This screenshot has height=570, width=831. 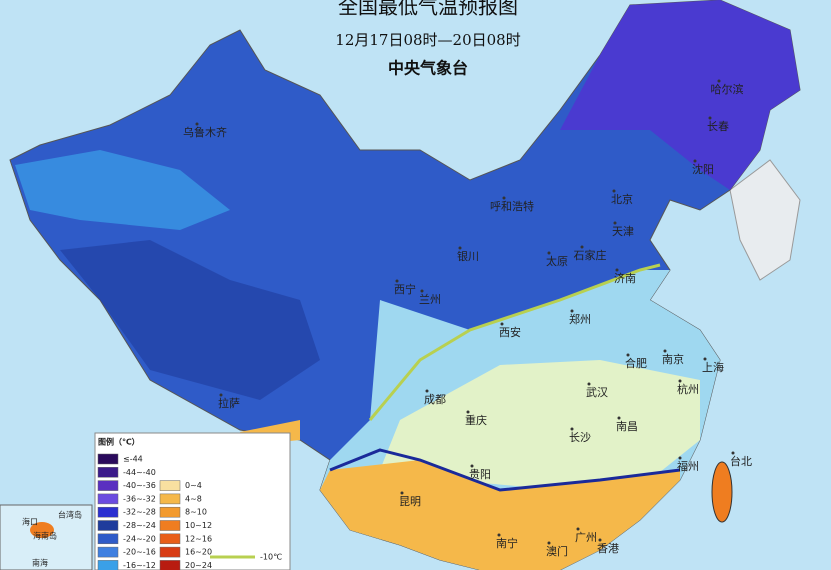 What do you see at coordinates (139, 472) in the screenshot?
I see `legend-label: -44~-40` at bounding box center [139, 472].